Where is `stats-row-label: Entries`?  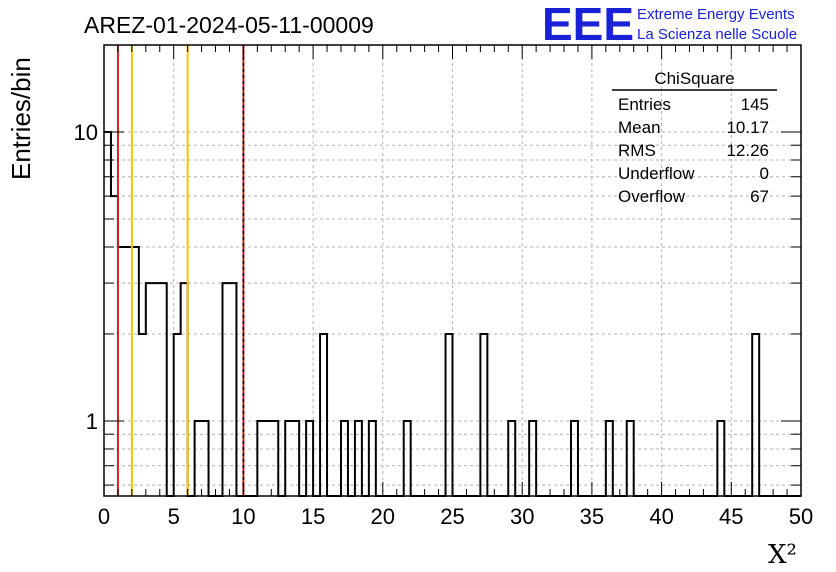 stats-row-label: Entries is located at coordinates (644, 104).